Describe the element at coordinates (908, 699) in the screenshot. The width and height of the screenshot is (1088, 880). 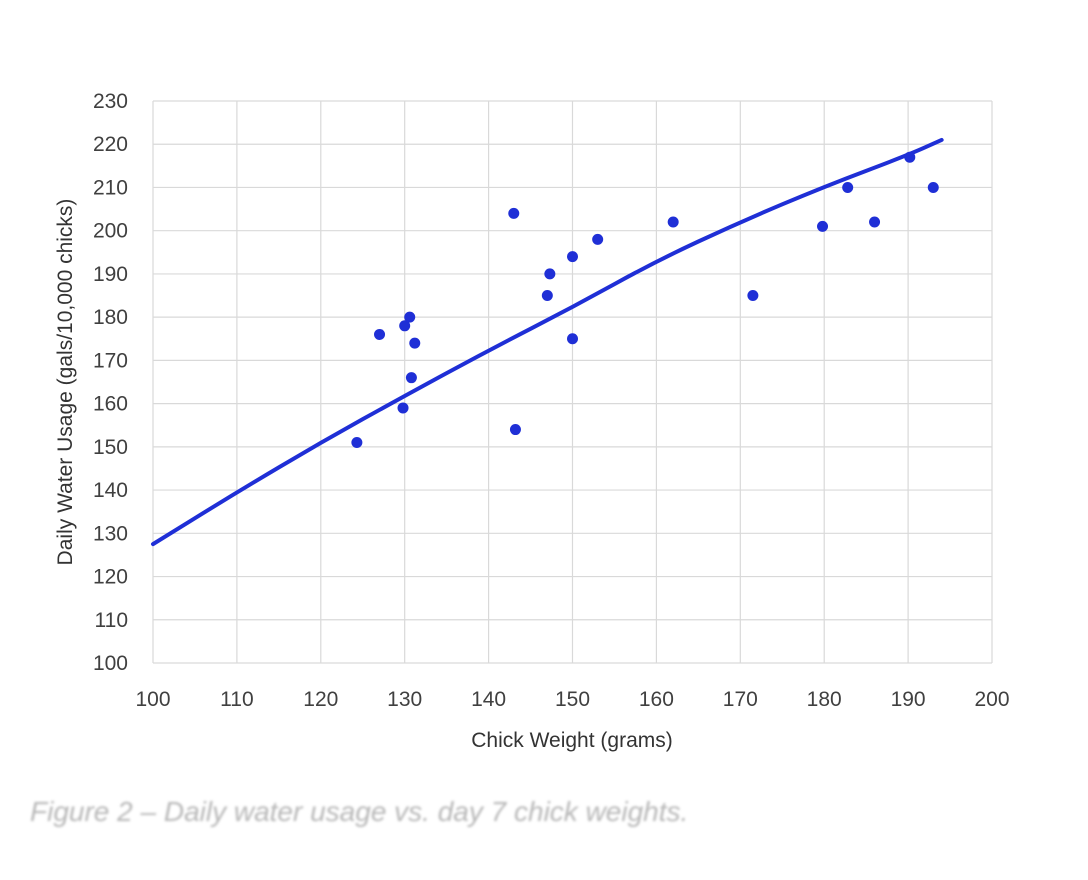
I see `x-tick-label: 190` at that location.